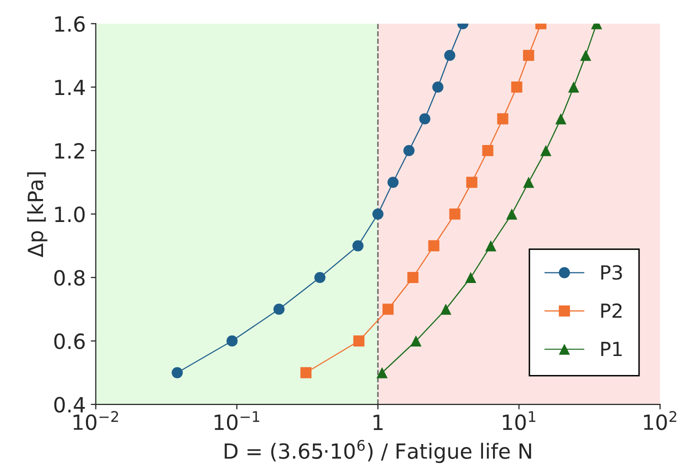 The image size is (684, 473). What do you see at coordinates (611, 272) in the screenshot?
I see `legend-label: P3` at bounding box center [611, 272].